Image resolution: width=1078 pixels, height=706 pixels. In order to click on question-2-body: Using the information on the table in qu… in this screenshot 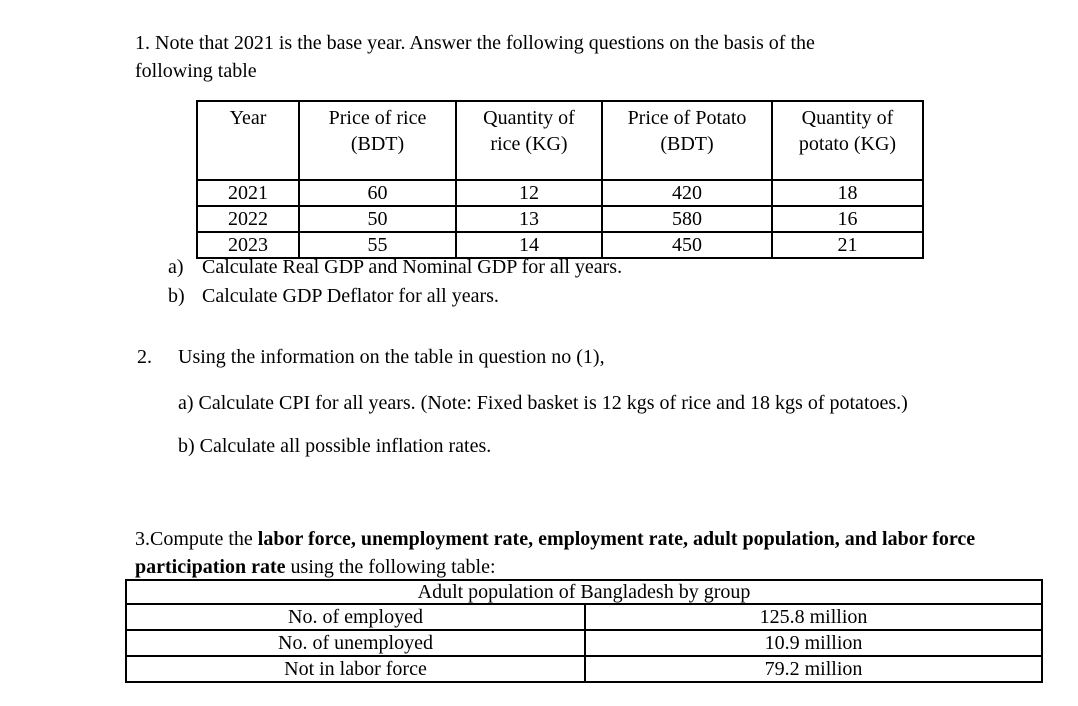, I will do `click(391, 357)`.